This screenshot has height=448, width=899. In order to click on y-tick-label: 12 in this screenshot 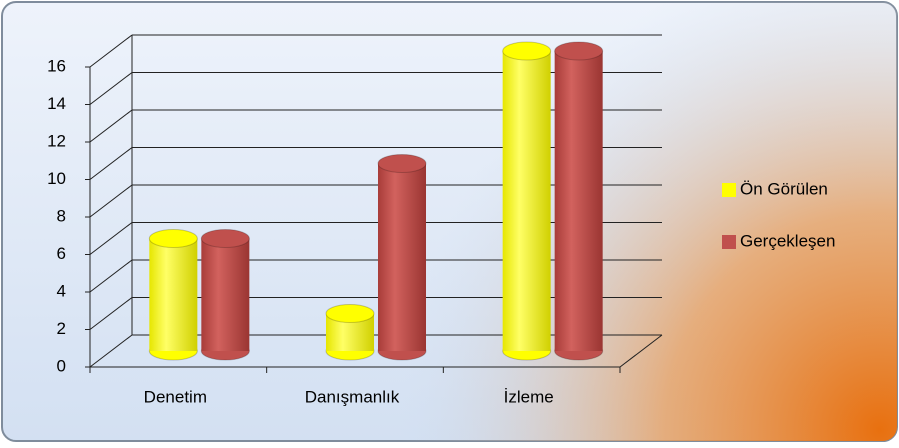, I will do `click(56, 140)`.